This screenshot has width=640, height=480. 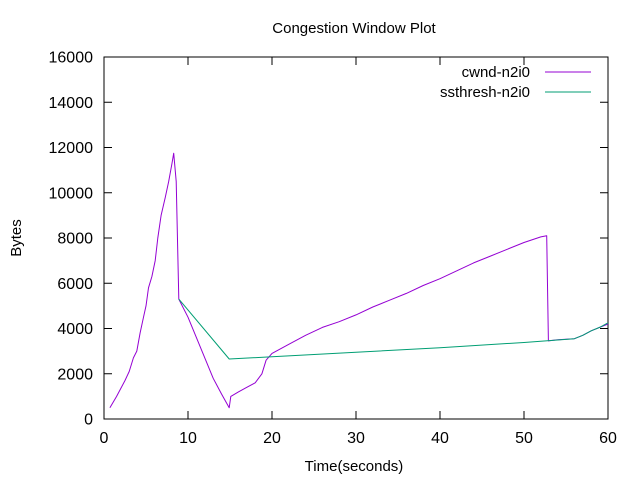 I want to click on y-tick-label: 10000, so click(x=71, y=193).